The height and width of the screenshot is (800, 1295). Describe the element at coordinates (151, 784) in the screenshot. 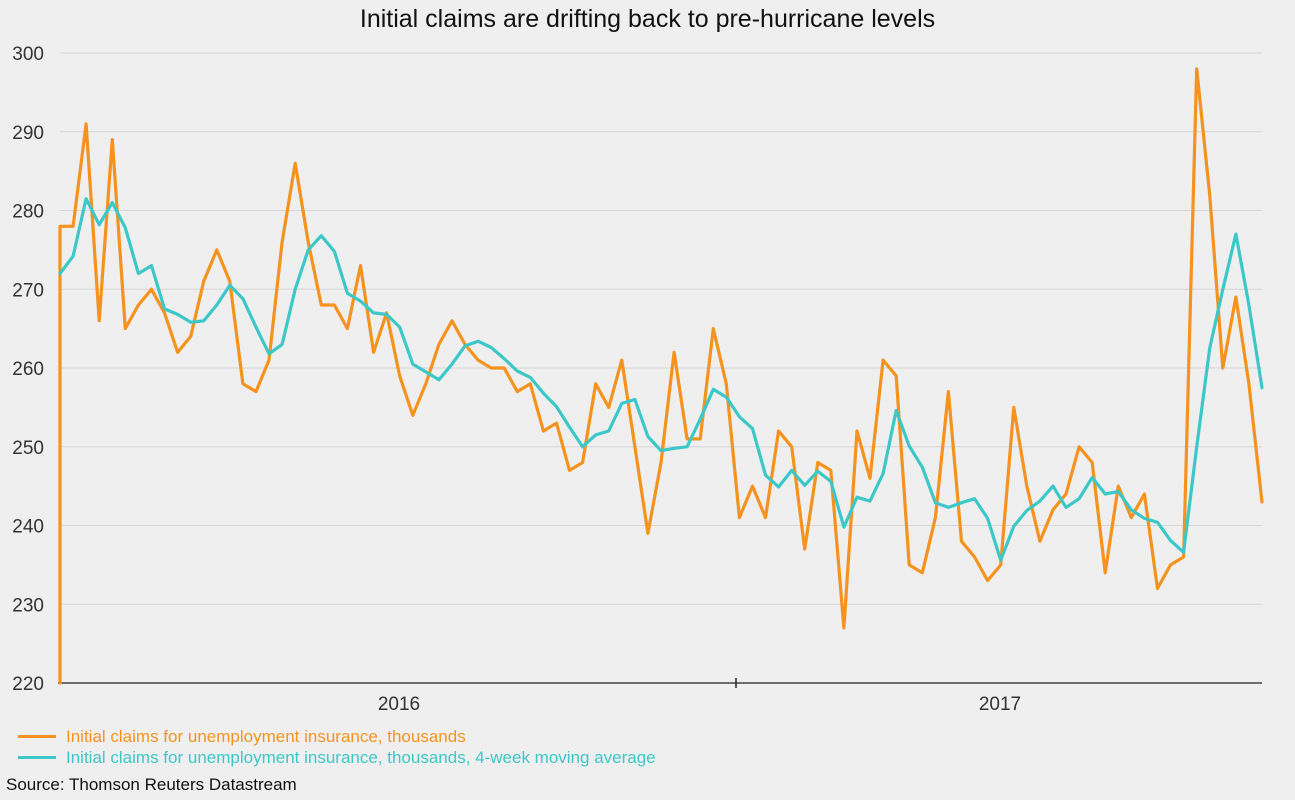

I see `source-note: Source: Thomson Reuters Datastream` at that location.